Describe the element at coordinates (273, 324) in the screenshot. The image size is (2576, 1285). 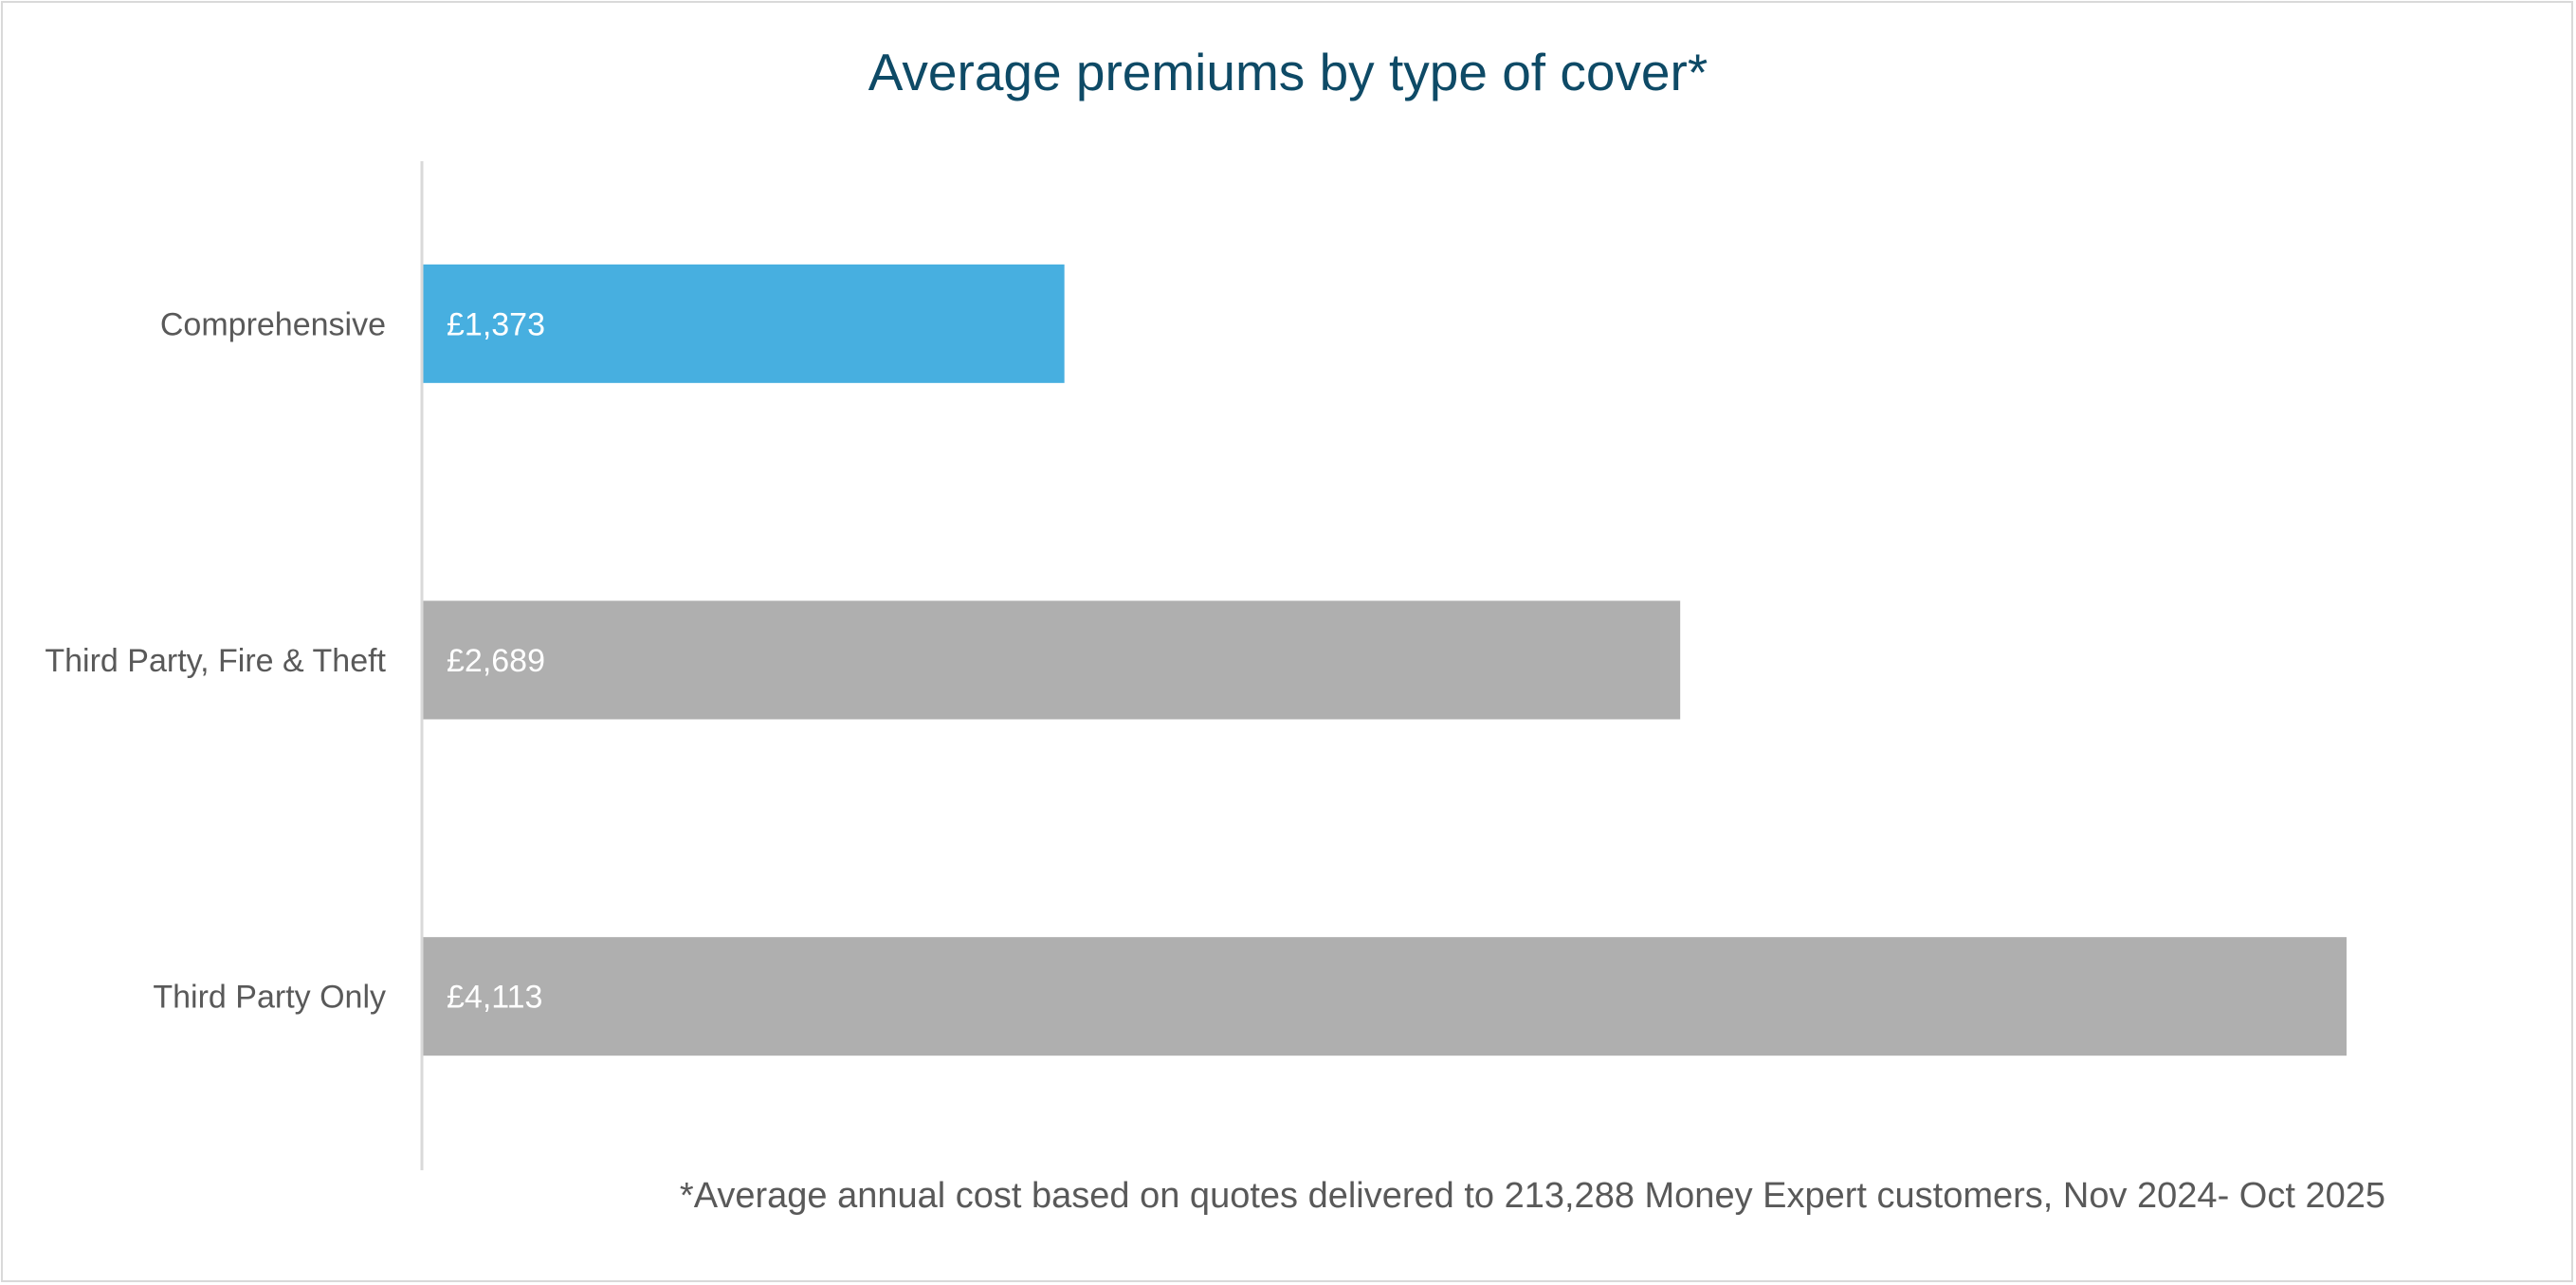
I see `category-label: Comprehensive` at that location.